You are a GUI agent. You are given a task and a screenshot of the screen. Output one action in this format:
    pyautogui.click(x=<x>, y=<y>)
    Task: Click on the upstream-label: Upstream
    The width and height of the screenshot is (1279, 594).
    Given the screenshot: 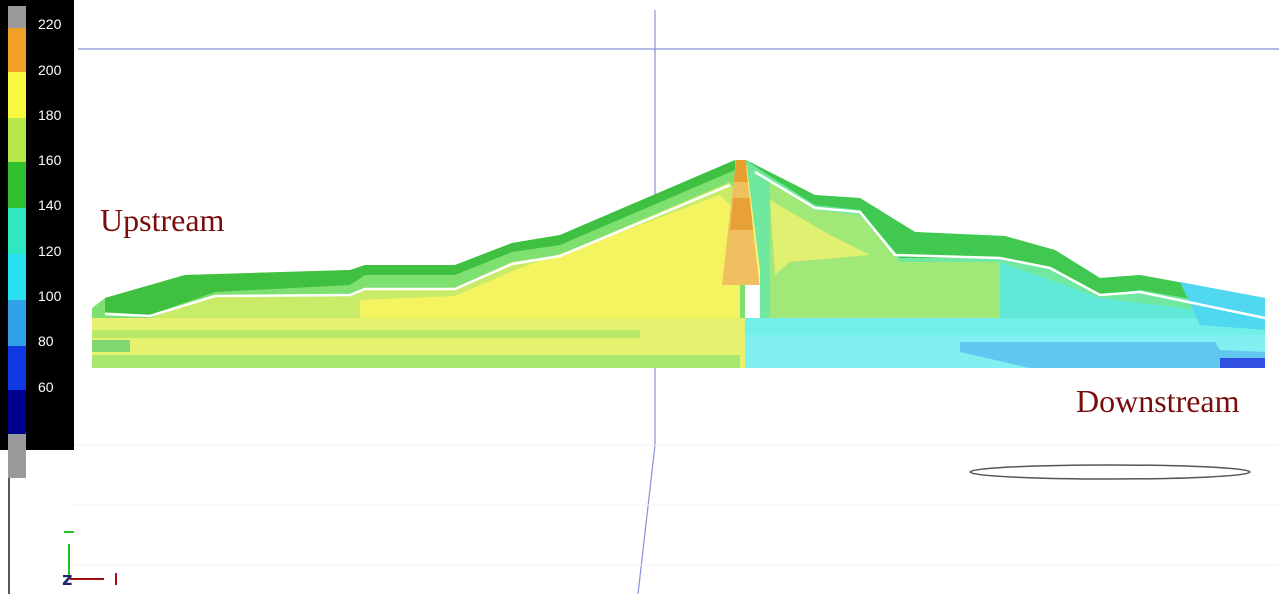 What is the action you would take?
    pyautogui.click(x=162, y=220)
    